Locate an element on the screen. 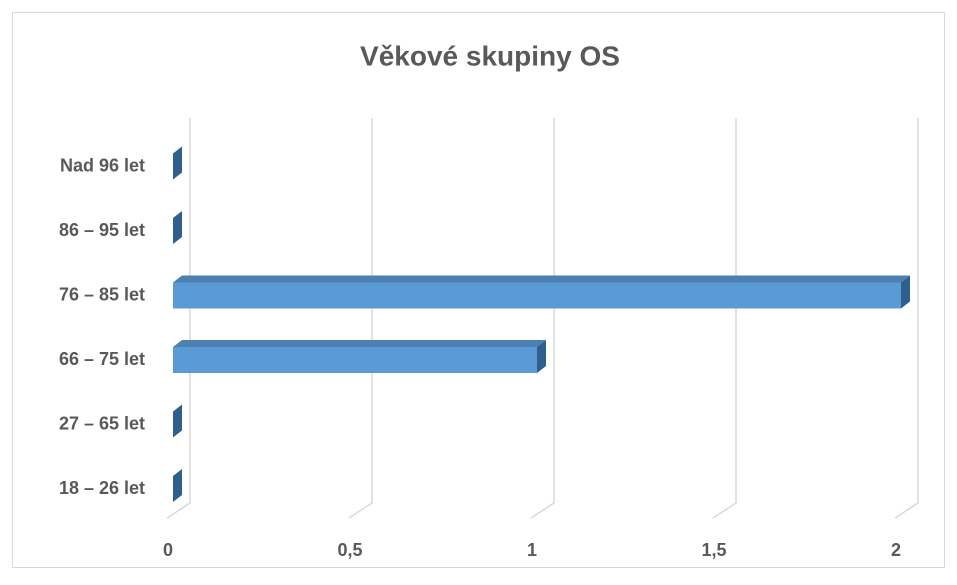 The height and width of the screenshot is (585, 957). x-tick-label: 0,5 is located at coordinates (349, 550).